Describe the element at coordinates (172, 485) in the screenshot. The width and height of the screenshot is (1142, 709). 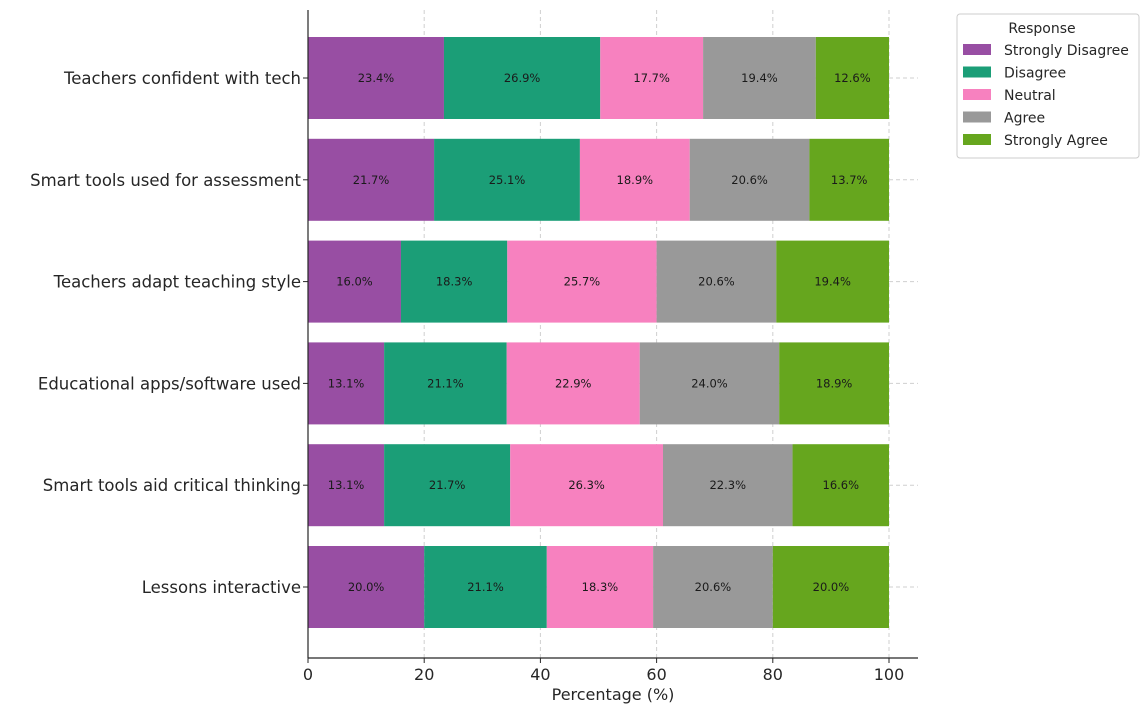
I see `category-label: Smart tools aid critical thinking` at that location.